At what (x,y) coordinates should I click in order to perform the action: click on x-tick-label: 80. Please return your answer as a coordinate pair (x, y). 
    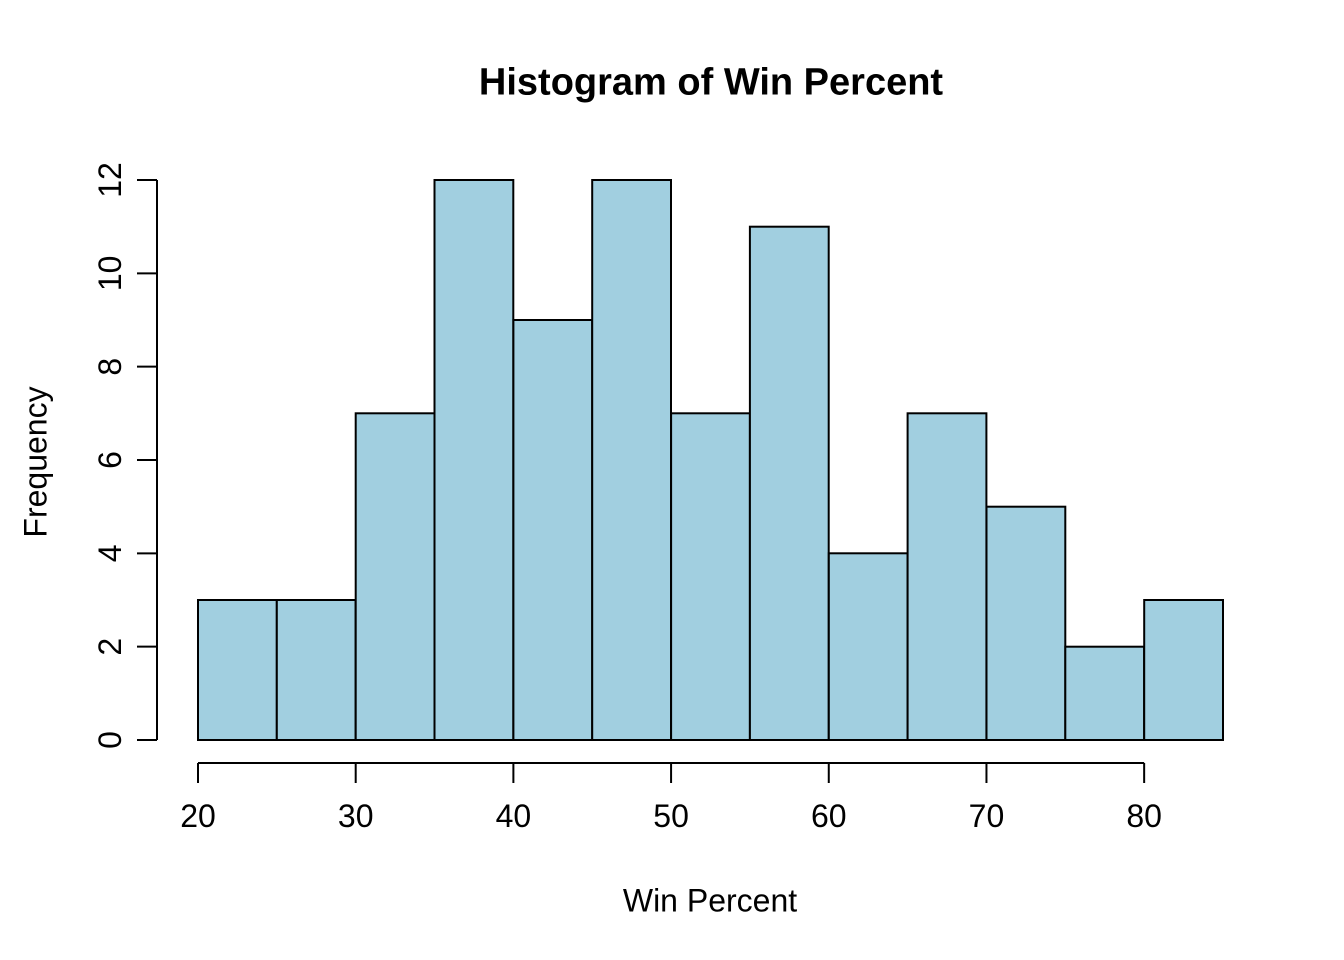
    Looking at the image, I should click on (1144, 816).